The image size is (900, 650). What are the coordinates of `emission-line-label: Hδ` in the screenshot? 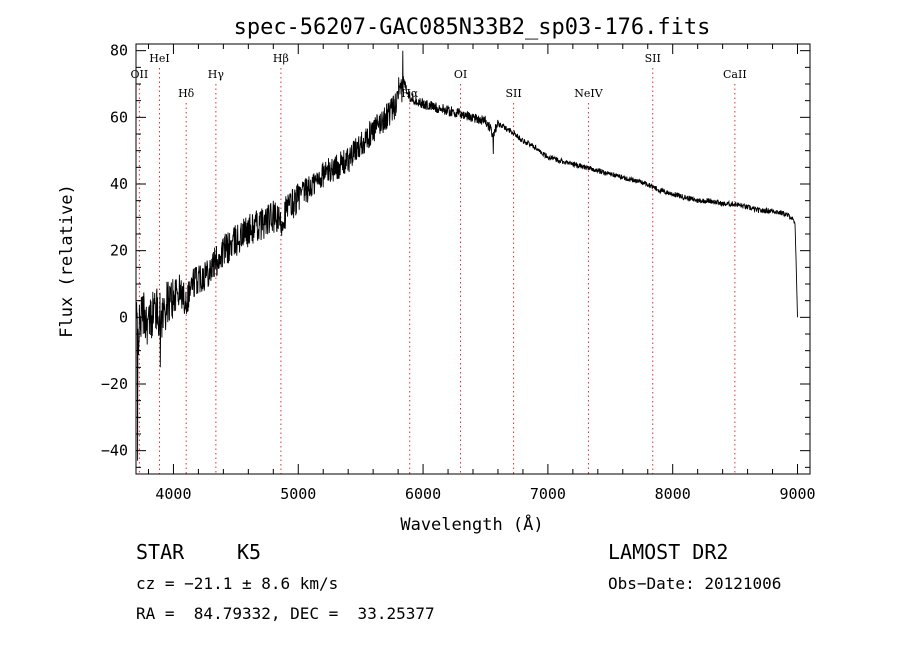 It's located at (186, 93).